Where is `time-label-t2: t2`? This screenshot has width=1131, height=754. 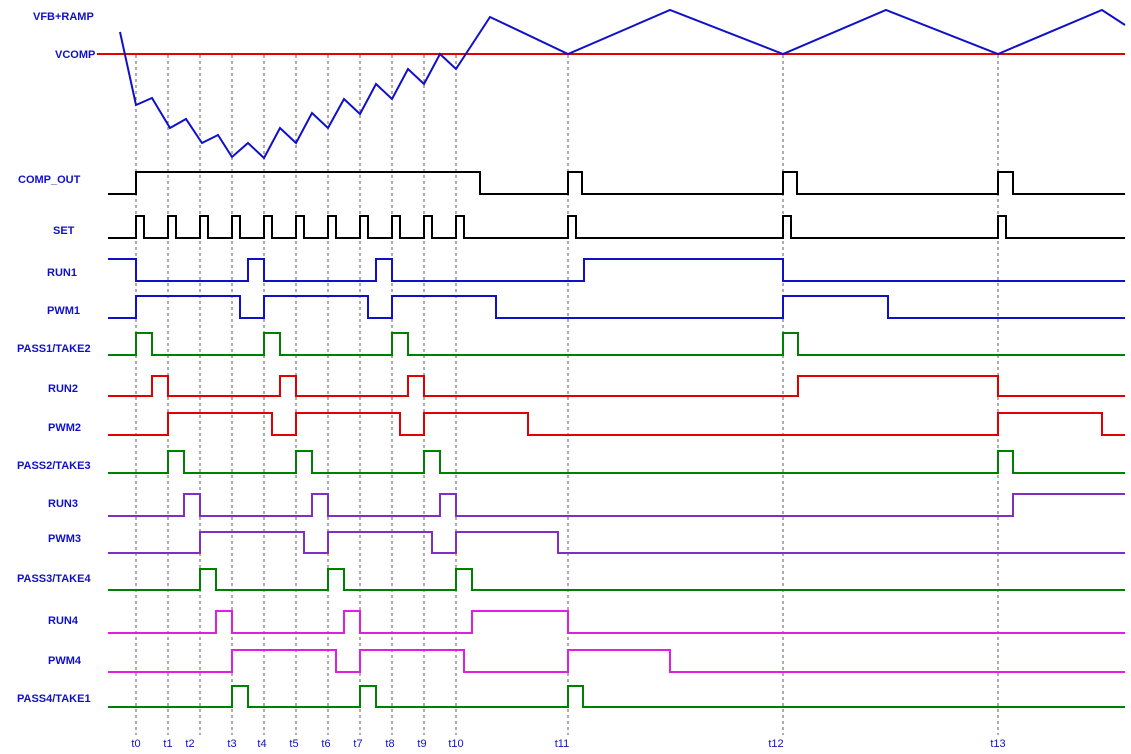 time-label-t2: t2 is located at coordinates (189, 744).